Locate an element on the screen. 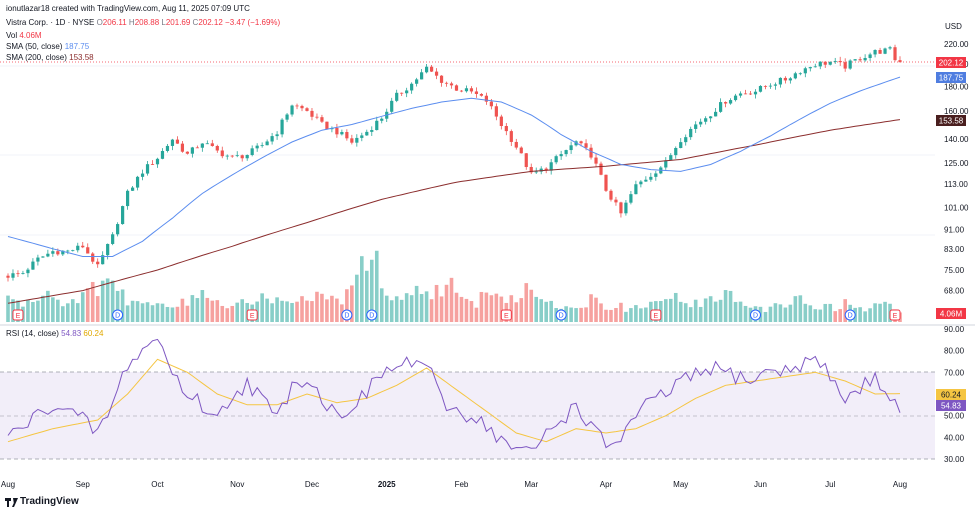 The width and height of the screenshot is (975, 515). price-tick-label: 91.00 is located at coordinates (954, 229).